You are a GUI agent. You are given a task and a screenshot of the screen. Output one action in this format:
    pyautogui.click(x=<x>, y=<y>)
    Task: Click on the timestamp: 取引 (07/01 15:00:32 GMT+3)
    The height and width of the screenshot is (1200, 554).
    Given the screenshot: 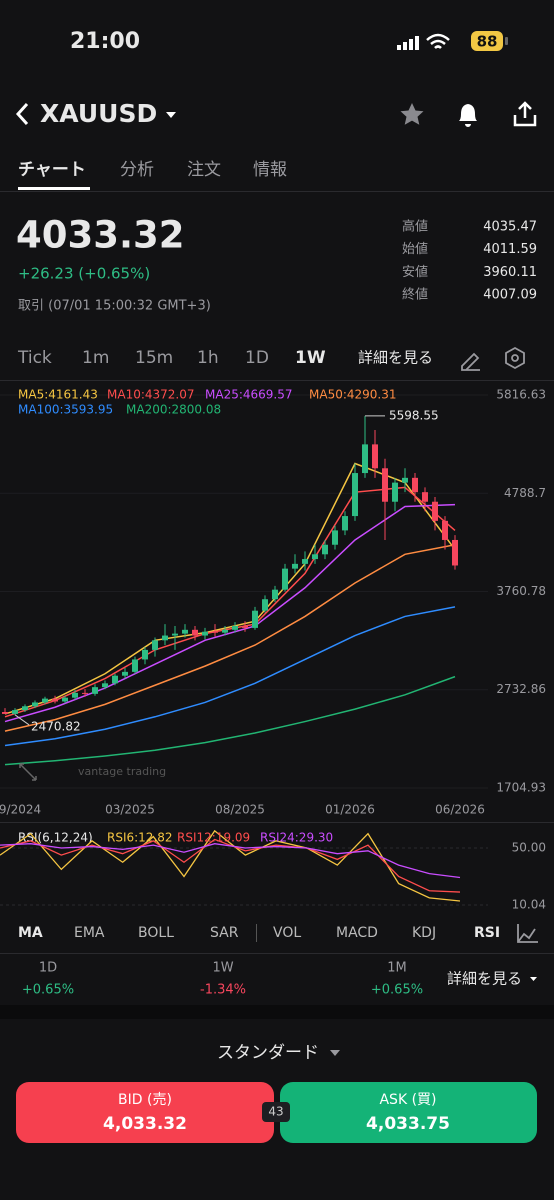 What is the action you would take?
    pyautogui.click(x=114, y=306)
    